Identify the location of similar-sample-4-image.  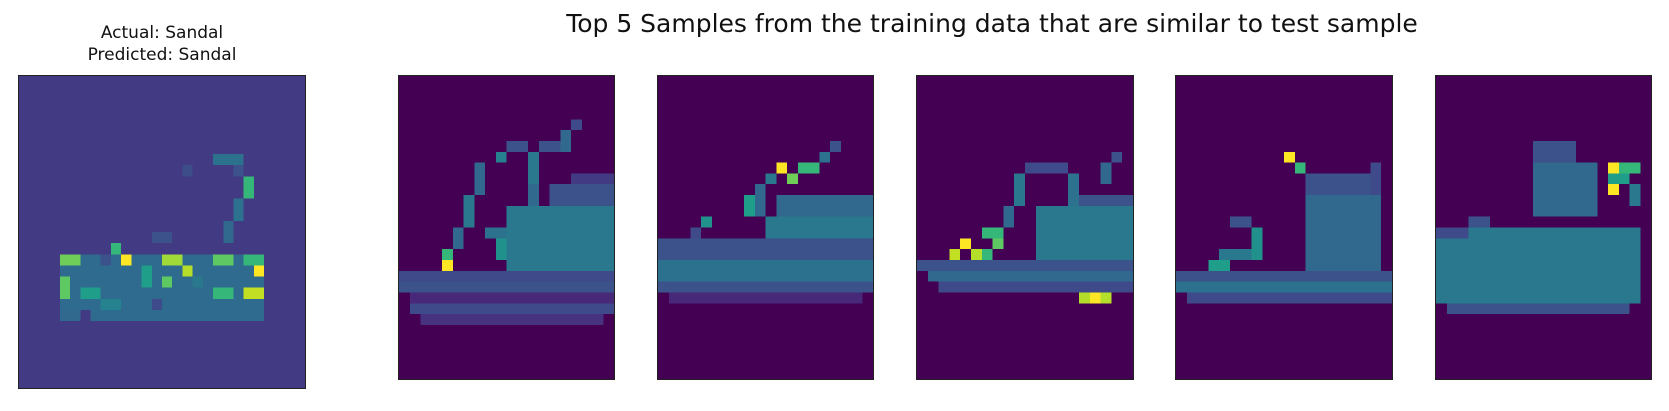
(1284, 227).